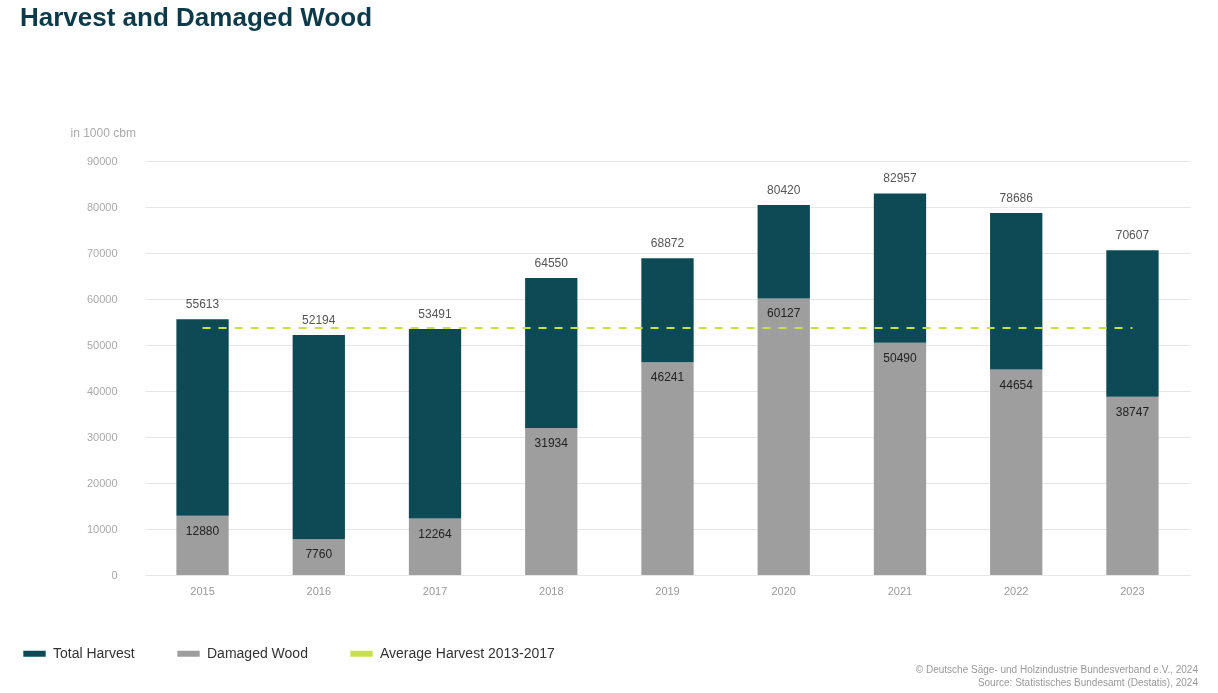 This screenshot has width=1218, height=693. What do you see at coordinates (102, 390) in the screenshot?
I see `y-tick-label: 40000` at bounding box center [102, 390].